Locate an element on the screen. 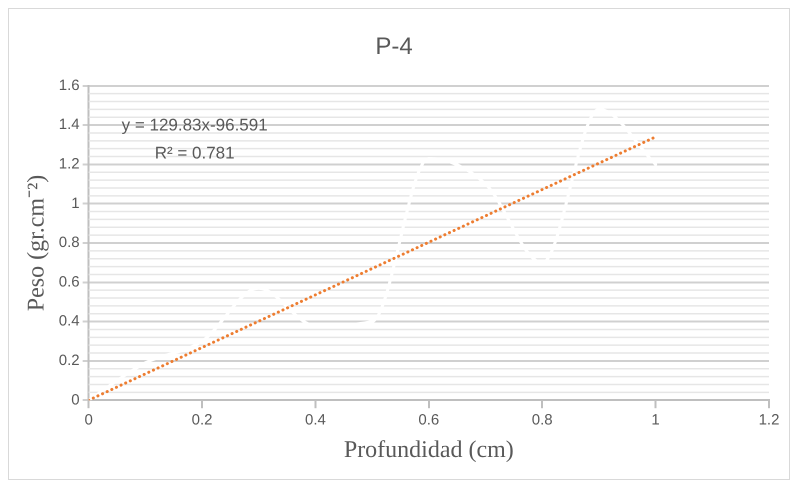 This screenshot has height=489, width=798. x-tick-label: 0.8 is located at coordinates (542, 419).